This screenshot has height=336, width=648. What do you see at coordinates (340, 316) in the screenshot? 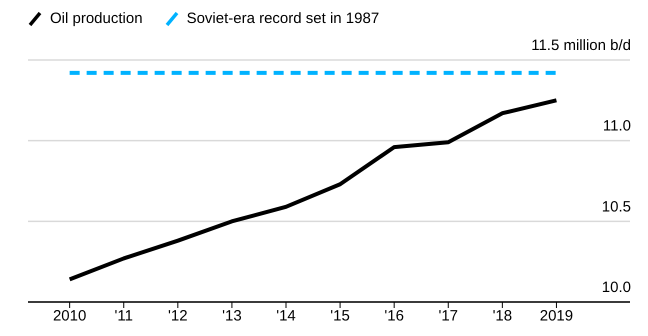
I see `x-tick-label: '15` at bounding box center [340, 316].